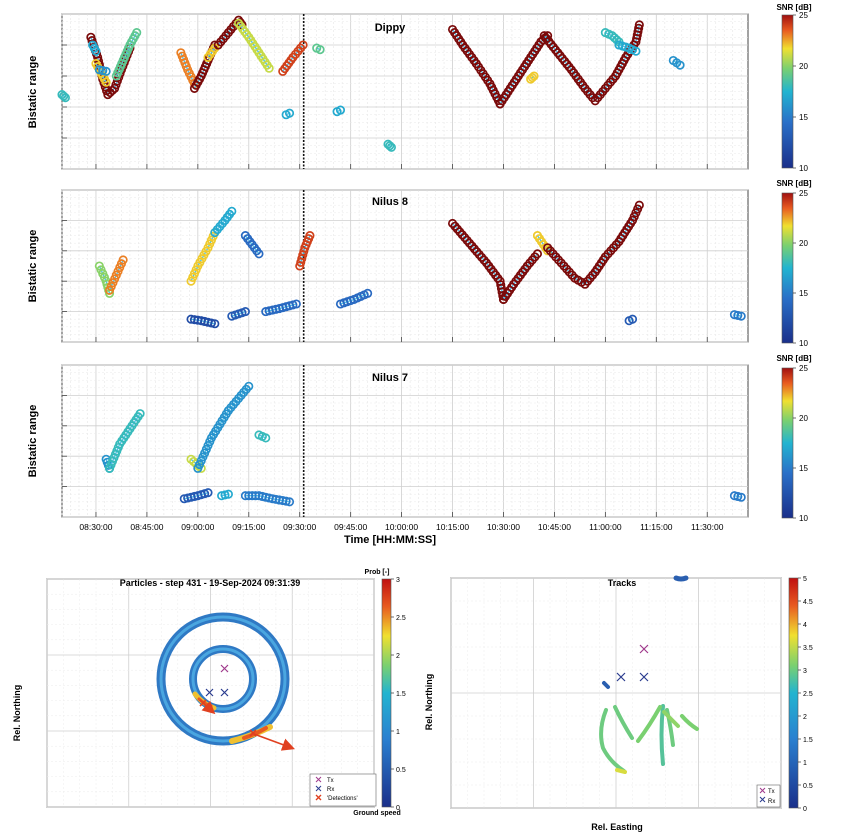  I want to click on x-tick-label: 10:15:00, so click(452, 527).